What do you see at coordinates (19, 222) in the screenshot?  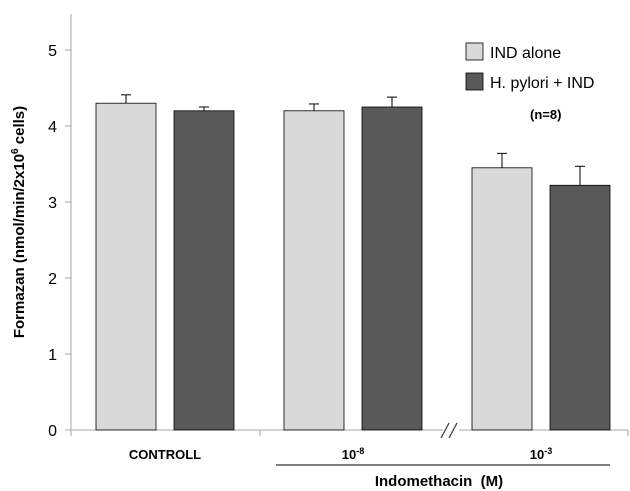 I see `y-axis-label: Formazan (nmol/min/2x106 cells)` at bounding box center [19, 222].